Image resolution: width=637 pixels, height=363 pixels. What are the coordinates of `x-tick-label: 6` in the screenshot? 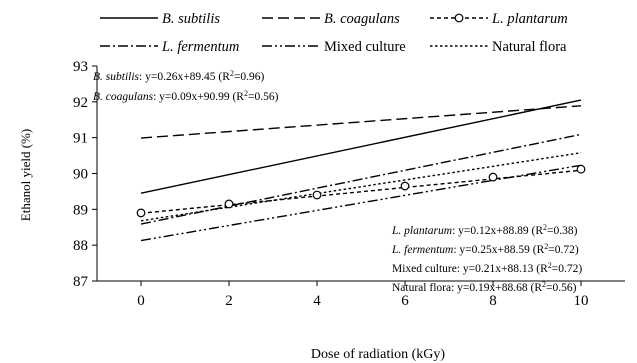 It's located at (405, 301).